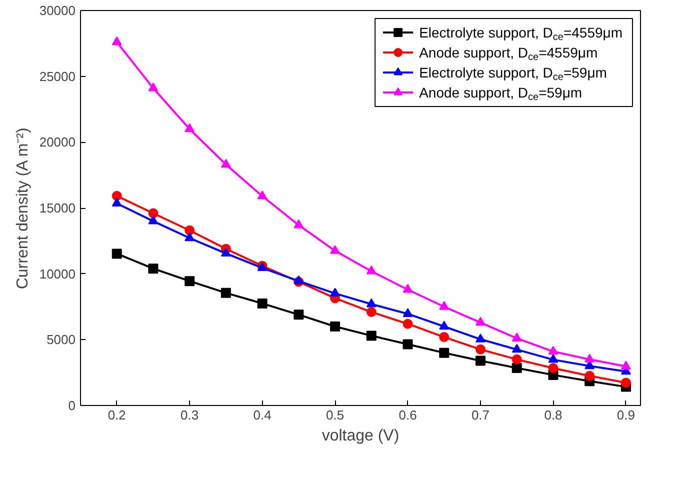  Describe the element at coordinates (361, 436) in the screenshot. I see `x-axis-title: voltage (V)` at that location.